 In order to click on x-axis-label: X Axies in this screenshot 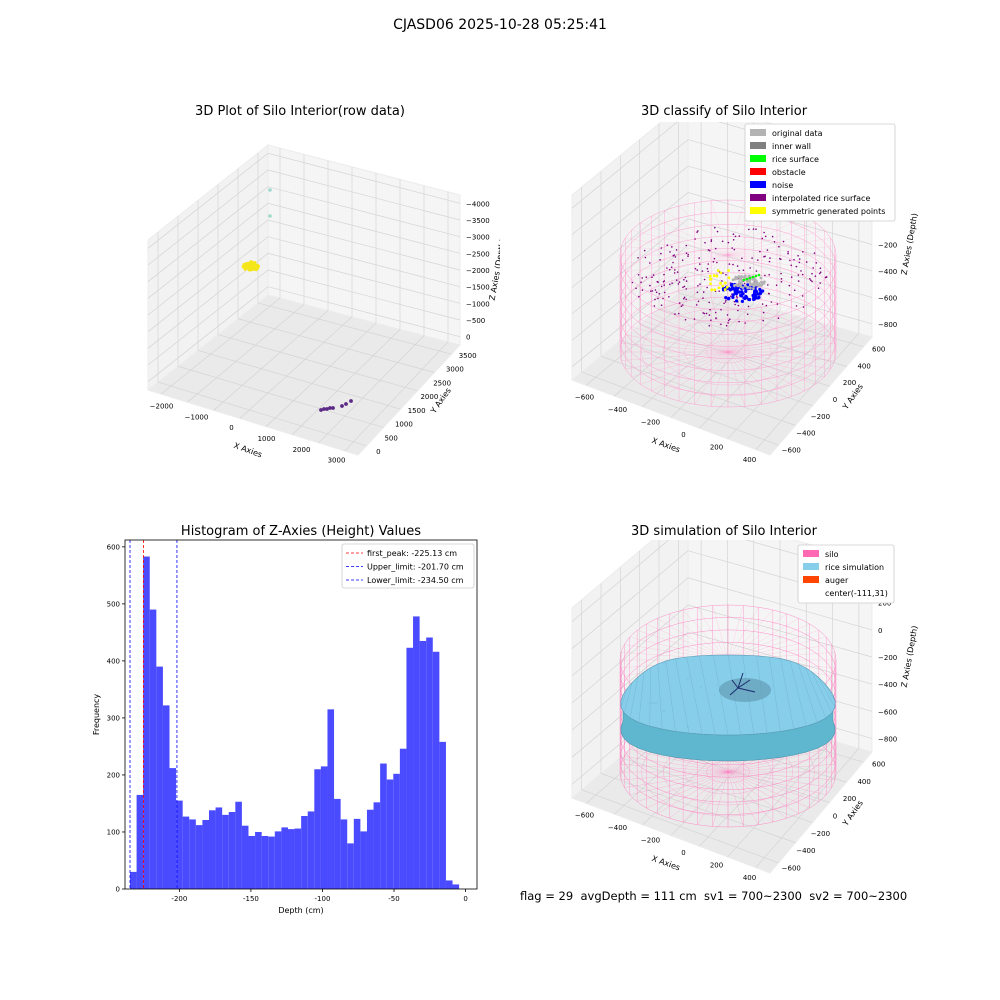, I will do `click(247, 450)`.